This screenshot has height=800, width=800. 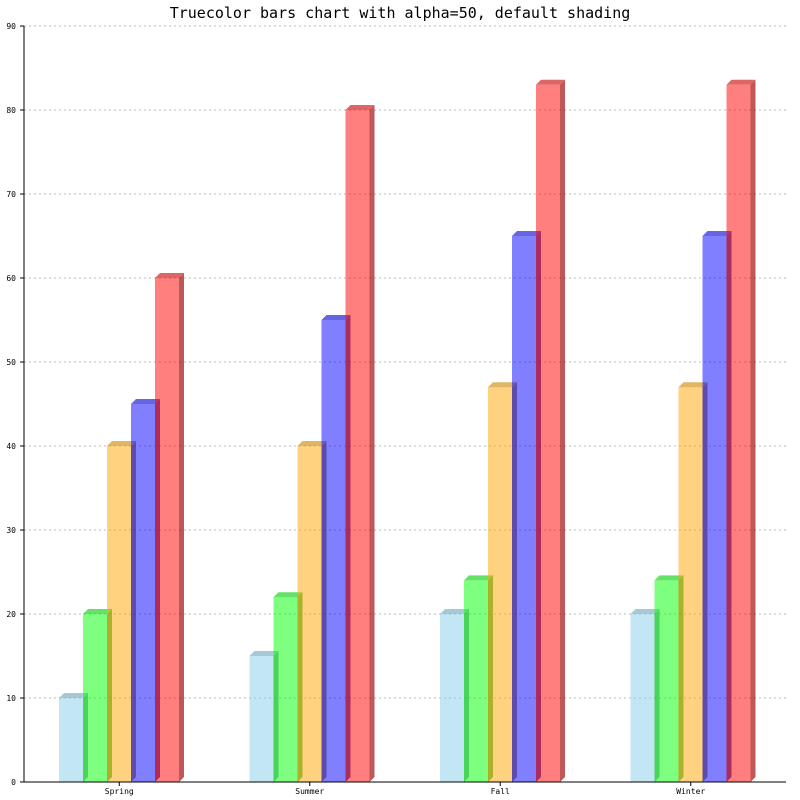 I want to click on y-tick-label: 90, so click(x=11, y=26).